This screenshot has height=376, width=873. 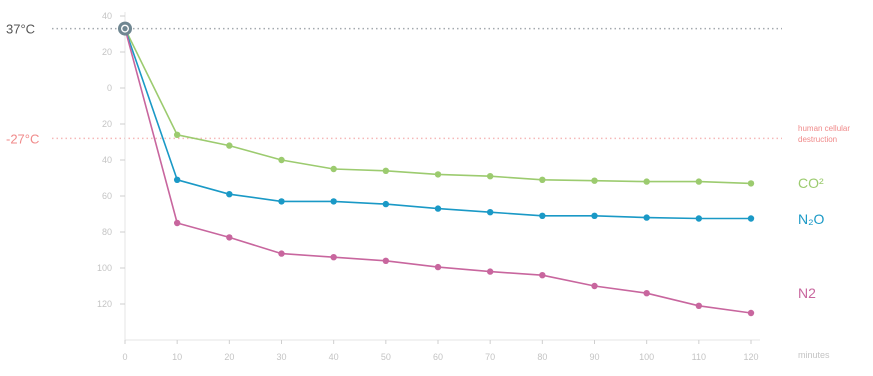 I want to click on x-tick-label-8: 80, so click(x=542, y=357).